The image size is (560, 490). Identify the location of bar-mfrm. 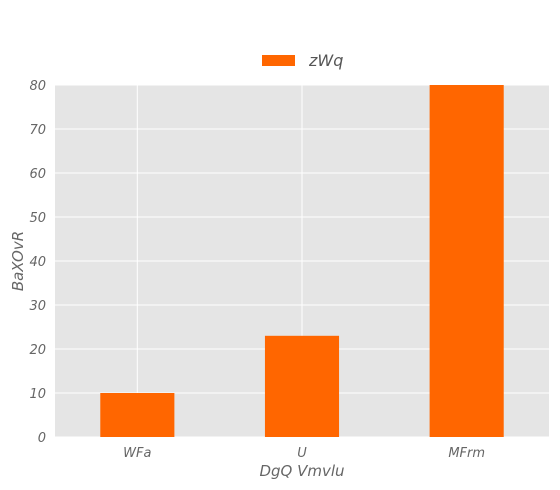
(466, 261).